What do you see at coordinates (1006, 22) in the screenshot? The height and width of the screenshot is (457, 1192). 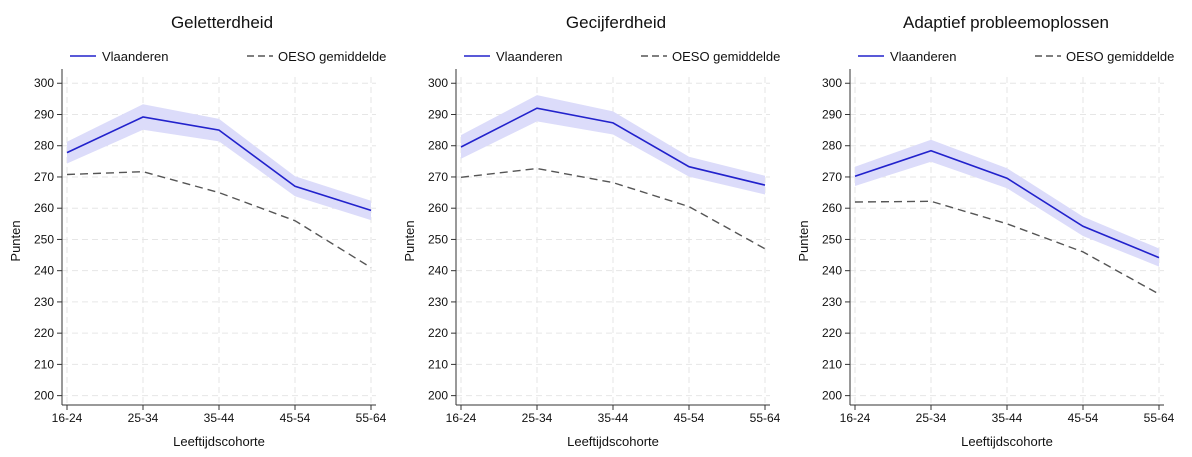 I see `chart-title: Adaptief probleemoplossen` at bounding box center [1006, 22].